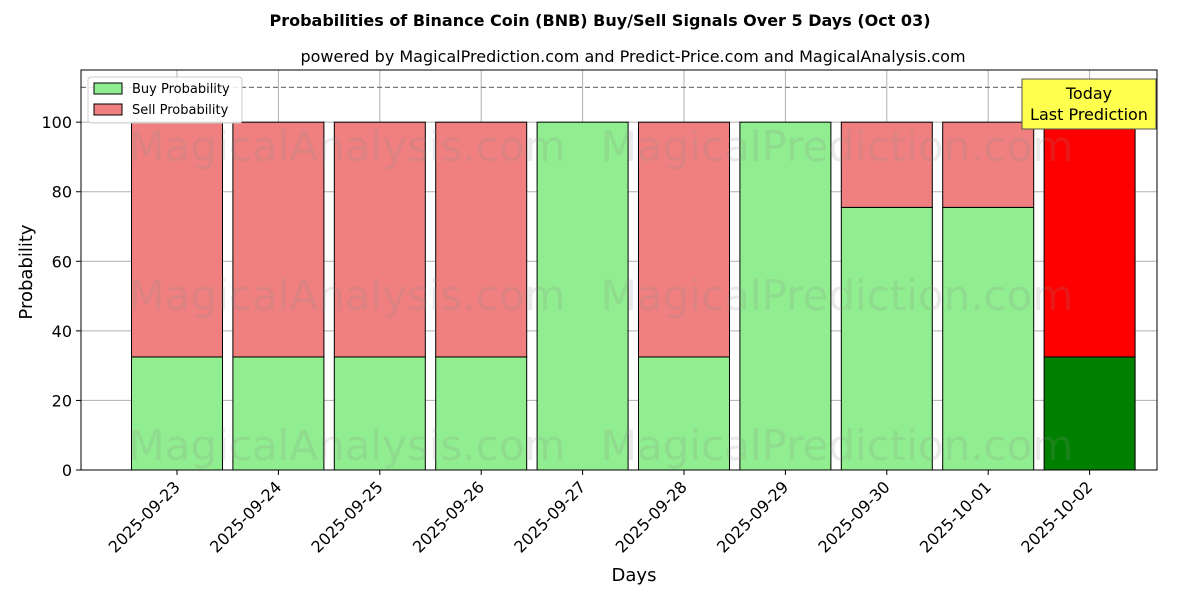 Image resolution: width=1200 pixels, height=600 pixels. What do you see at coordinates (1056, 516) in the screenshot?
I see `x-tick-label: 2025-10-02` at bounding box center [1056, 516].